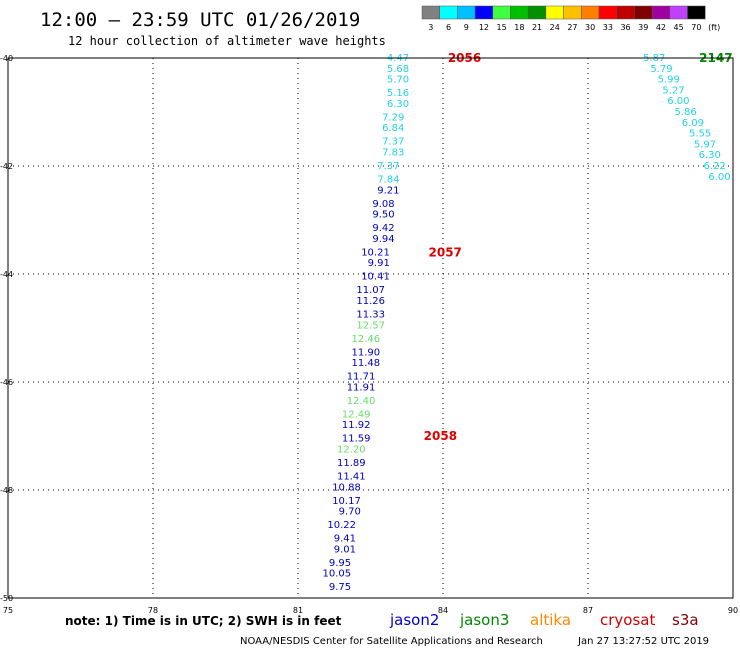 The height and width of the screenshot is (650, 740). I want to click on track-1-value: 11.91, so click(361, 387).